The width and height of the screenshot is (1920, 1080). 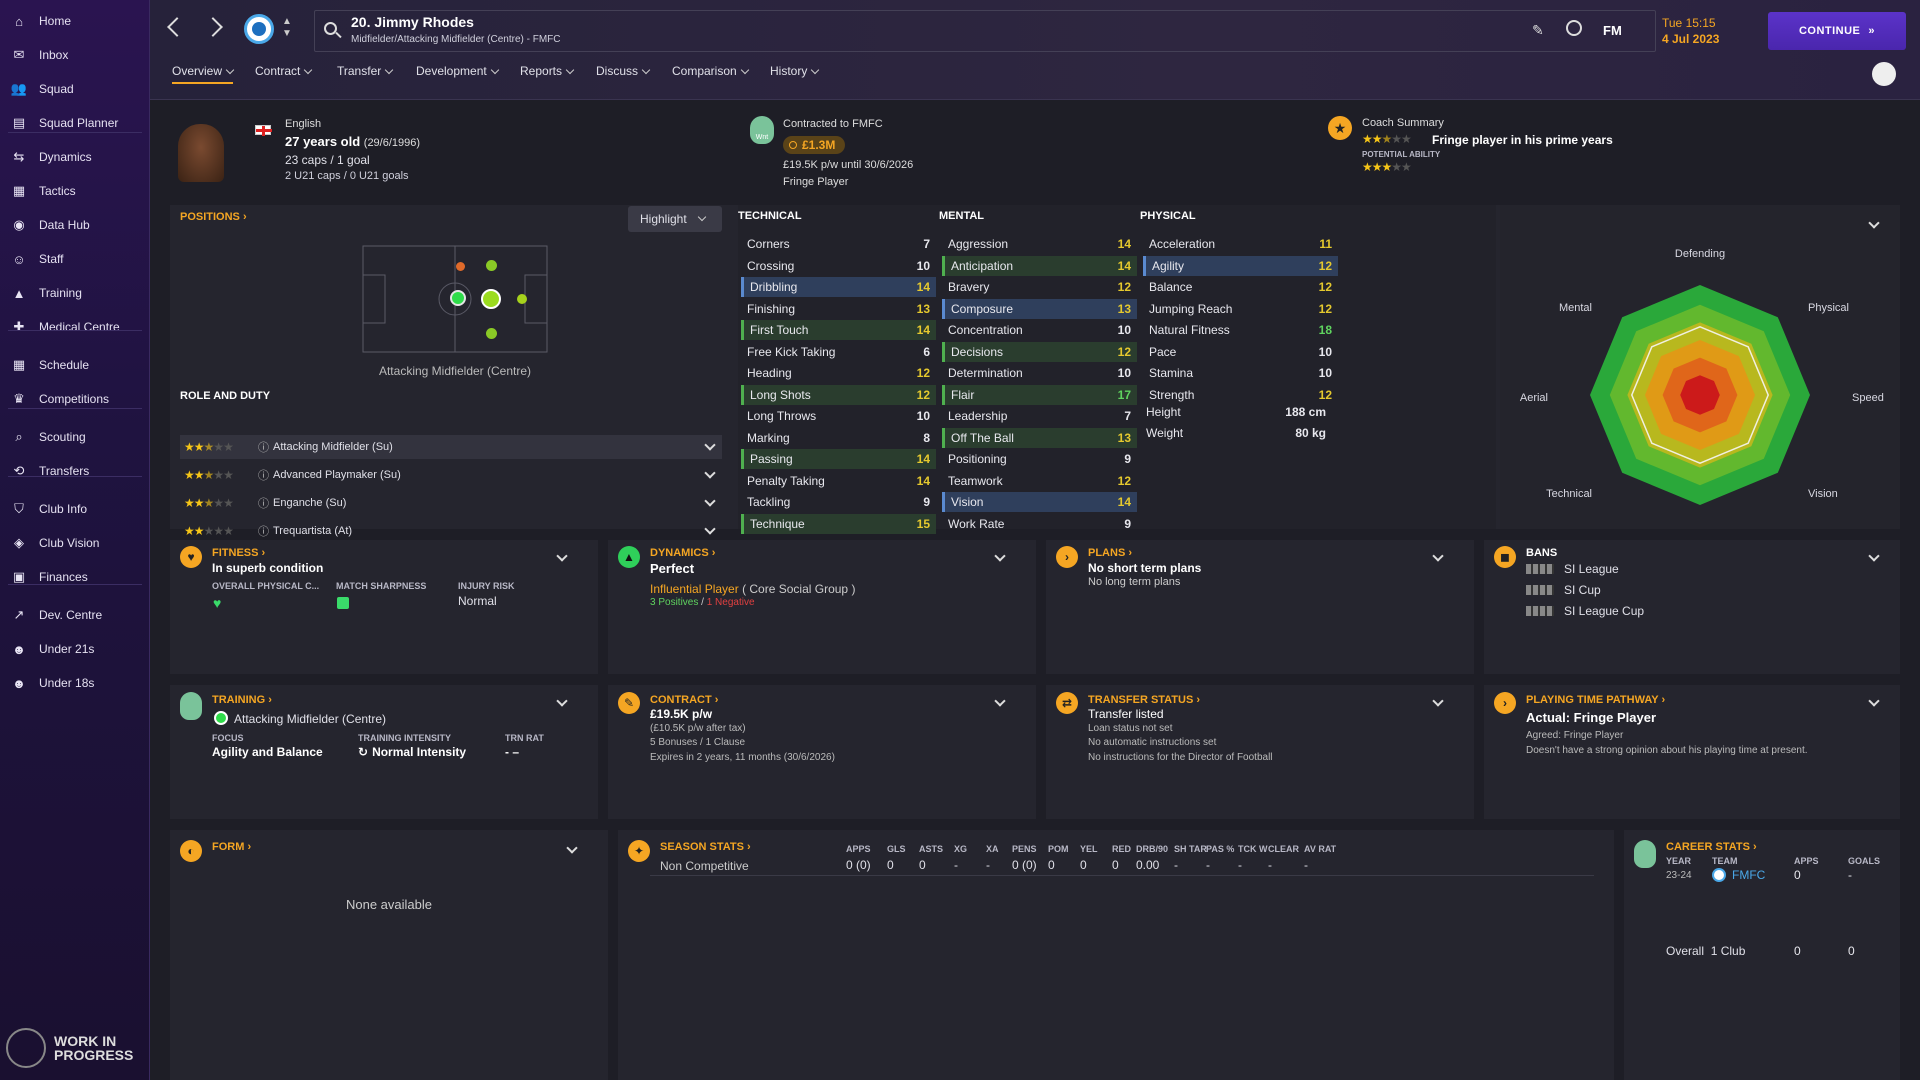 I want to click on attribute-row: Long Shots 12, so click(x=838, y=394).